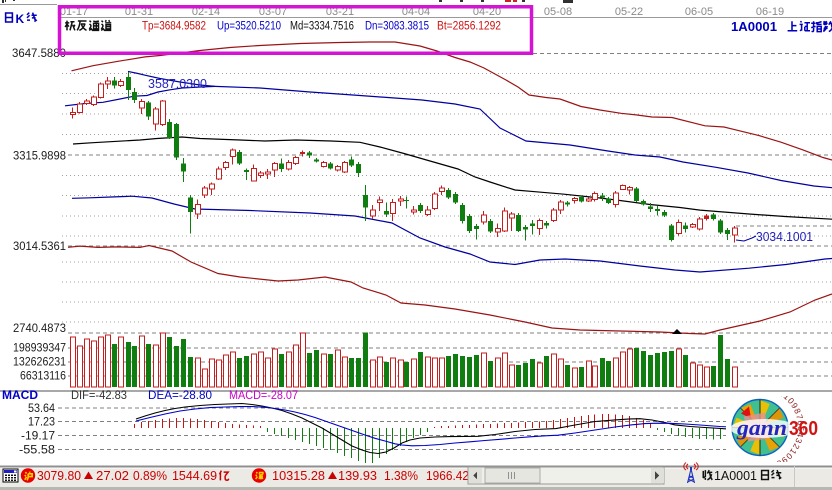  Describe the element at coordinates (99, 396) in the screenshot. I see `svg-text: DIF=-42.83` at that location.